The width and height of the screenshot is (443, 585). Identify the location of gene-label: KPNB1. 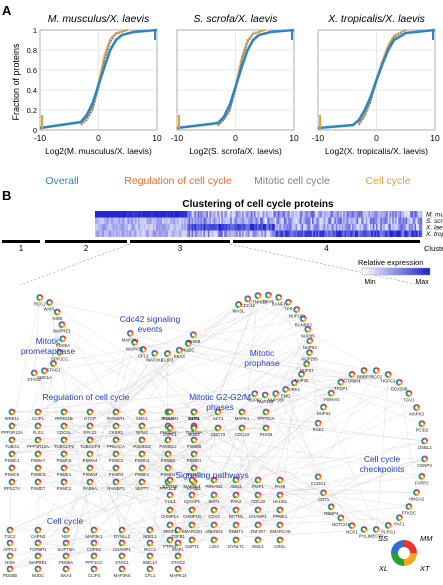
(194, 488).